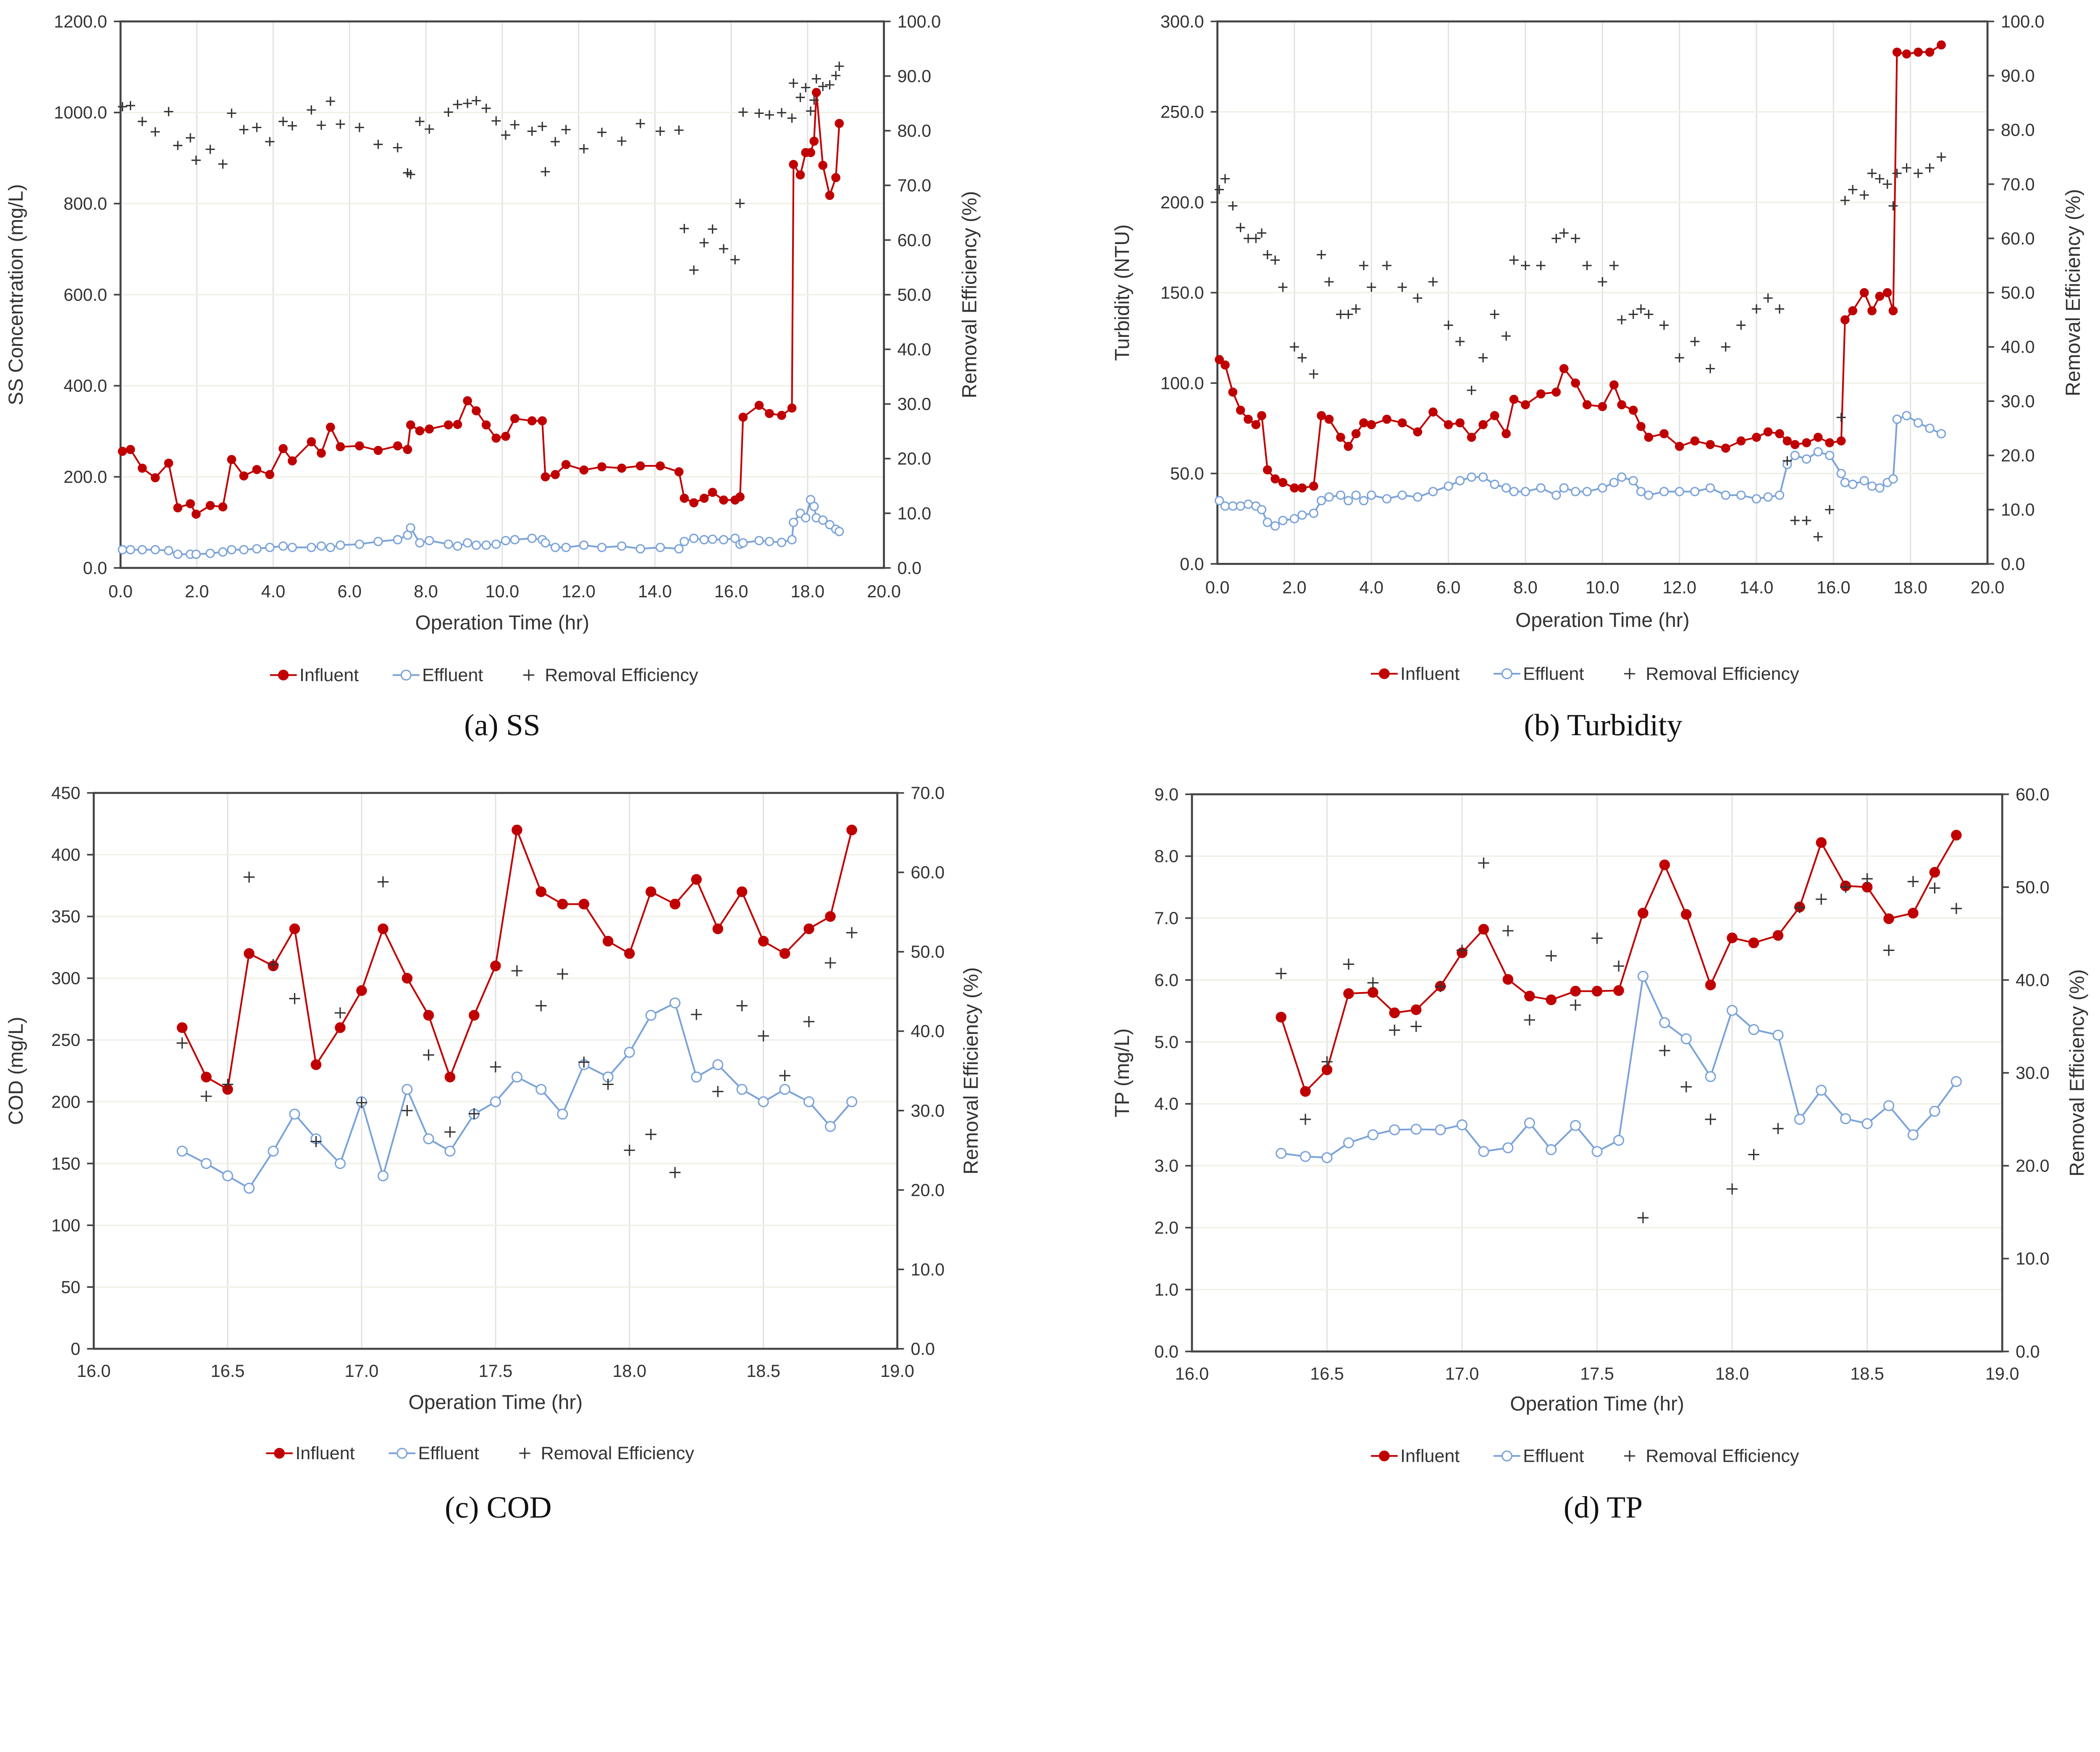 The image size is (2100, 1752). Describe the element at coordinates (2028, 1351) in the screenshot. I see `y2-tick-label: 0.0` at that location.